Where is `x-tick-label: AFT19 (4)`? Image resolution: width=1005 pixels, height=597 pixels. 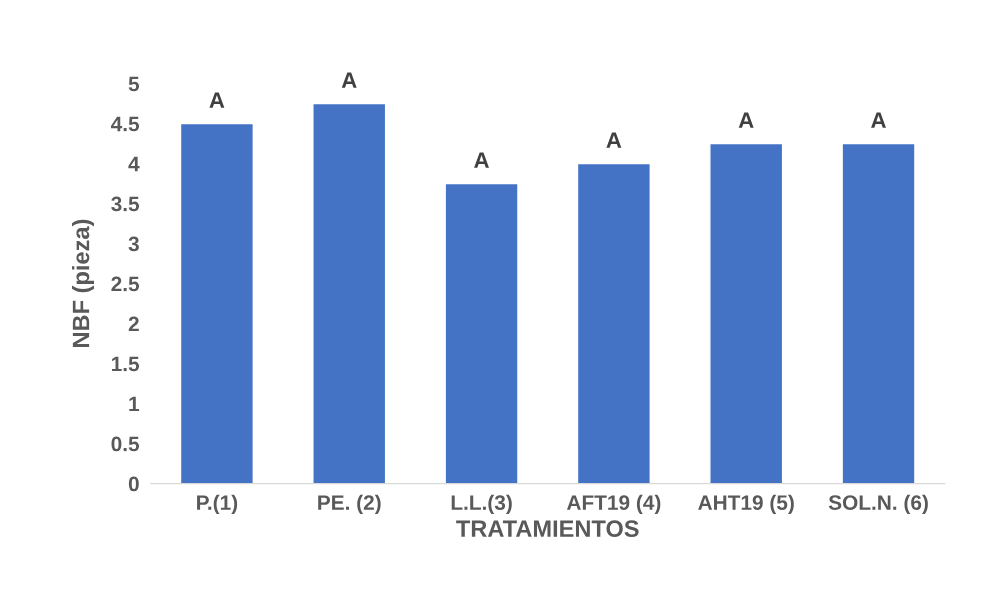
x-tick-label: AFT19 (4) is located at coordinates (613, 504).